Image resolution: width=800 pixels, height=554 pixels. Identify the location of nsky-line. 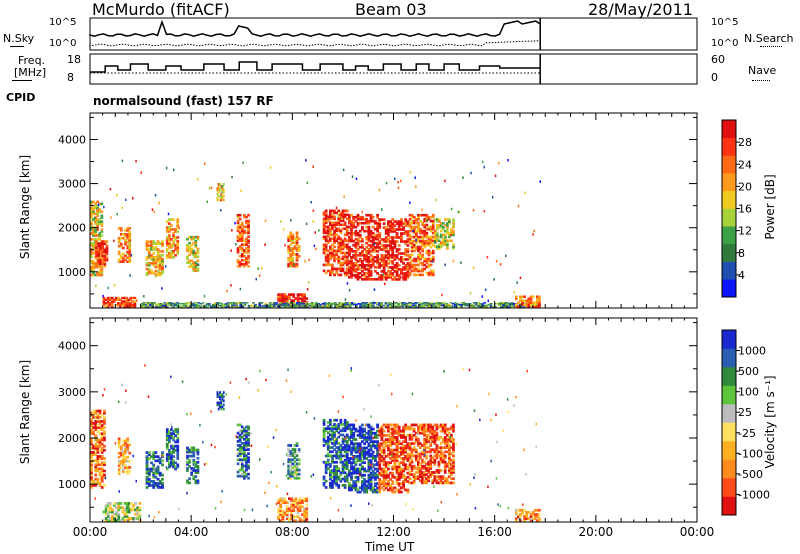
(315, 28).